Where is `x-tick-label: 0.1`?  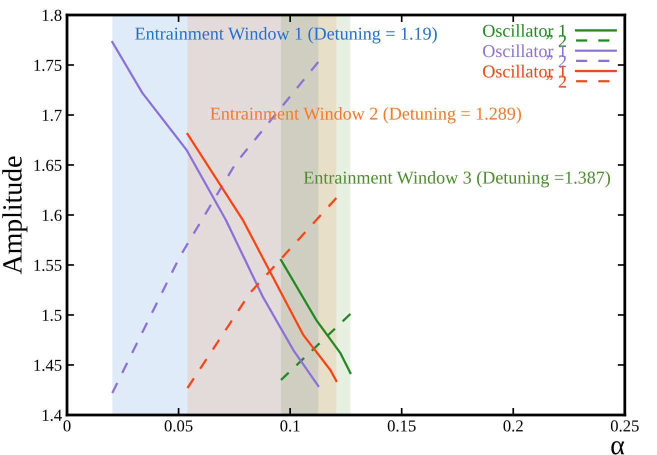 x-tick-label: 0.1 is located at coordinates (290, 426).